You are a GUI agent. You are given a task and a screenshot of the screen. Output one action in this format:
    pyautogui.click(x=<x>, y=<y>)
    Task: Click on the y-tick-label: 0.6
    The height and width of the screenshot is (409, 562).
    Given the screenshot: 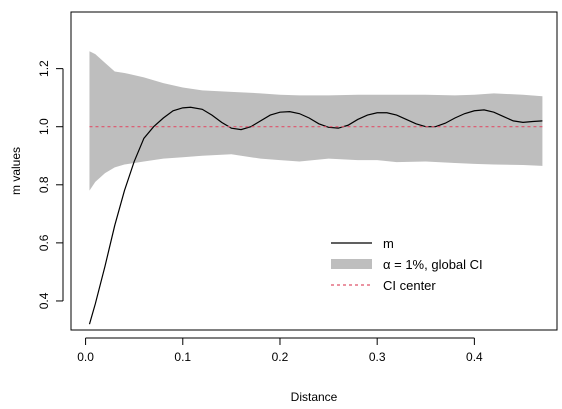 What is the action you would take?
    pyautogui.click(x=44, y=242)
    